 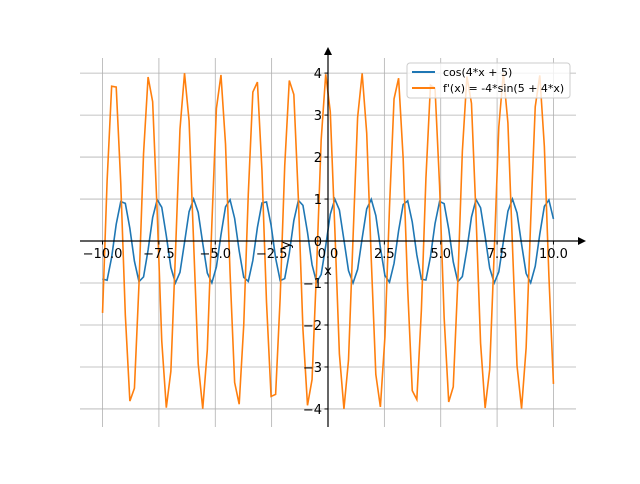 I want to click on x-tick-label: 10.0, so click(x=553, y=254).